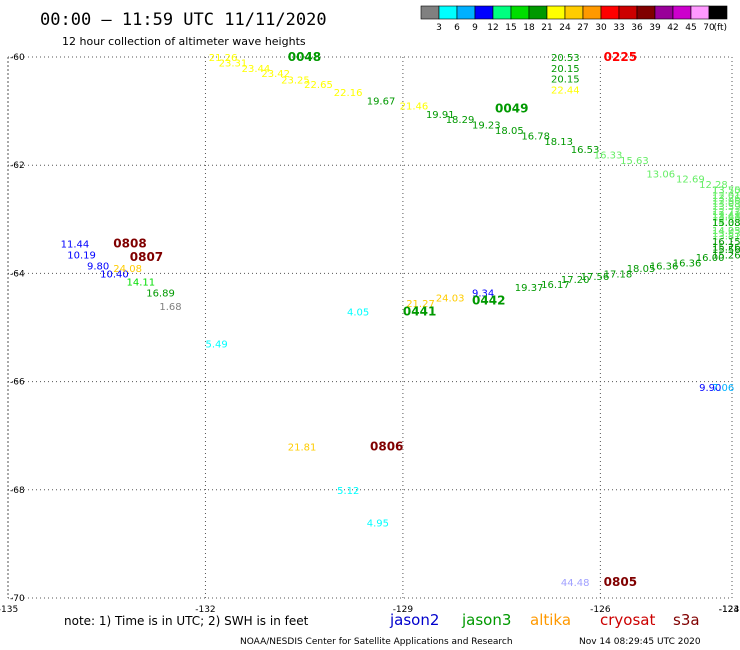 The image size is (740, 650). What do you see at coordinates (302, 448) in the screenshot?
I see `swh-value: 21.81` at bounding box center [302, 448].